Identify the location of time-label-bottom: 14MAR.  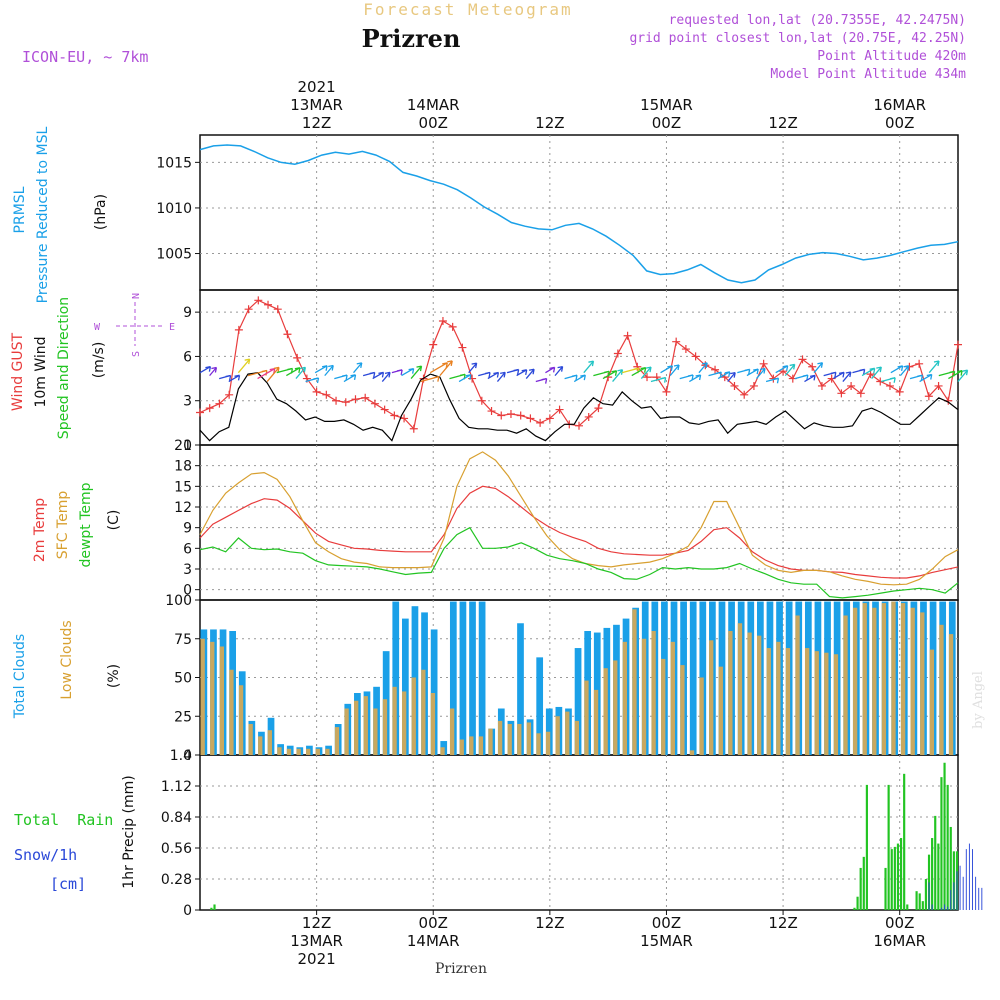
(433, 941).